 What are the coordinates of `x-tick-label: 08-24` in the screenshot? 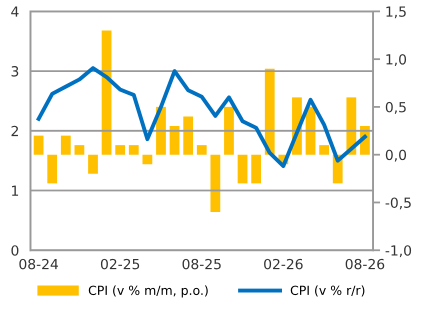 It's located at (38, 264).